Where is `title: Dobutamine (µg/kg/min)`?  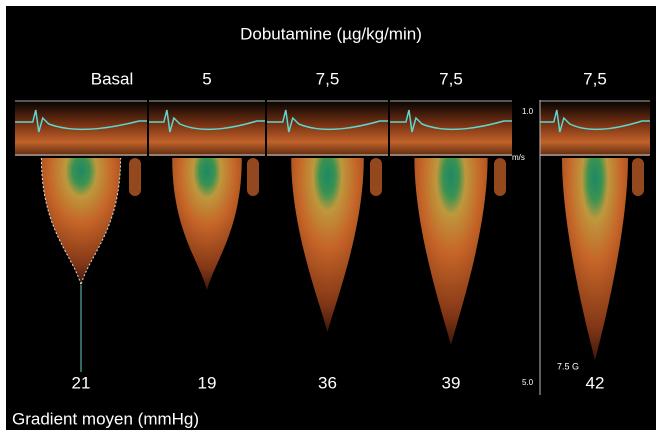 title: Dobutamine (µg/kg/min) is located at coordinates (331, 33).